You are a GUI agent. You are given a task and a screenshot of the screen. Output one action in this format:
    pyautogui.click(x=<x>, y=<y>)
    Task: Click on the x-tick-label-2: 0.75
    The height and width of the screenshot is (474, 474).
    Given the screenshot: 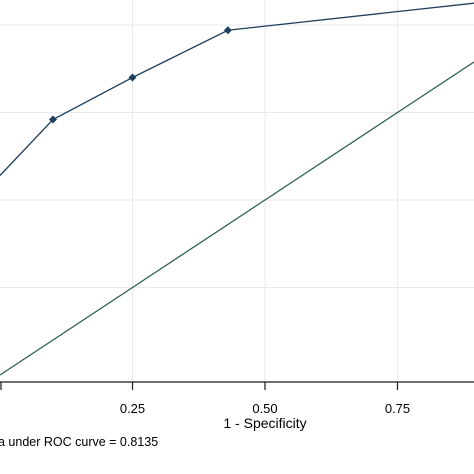 What is the action you would take?
    pyautogui.click(x=397, y=408)
    